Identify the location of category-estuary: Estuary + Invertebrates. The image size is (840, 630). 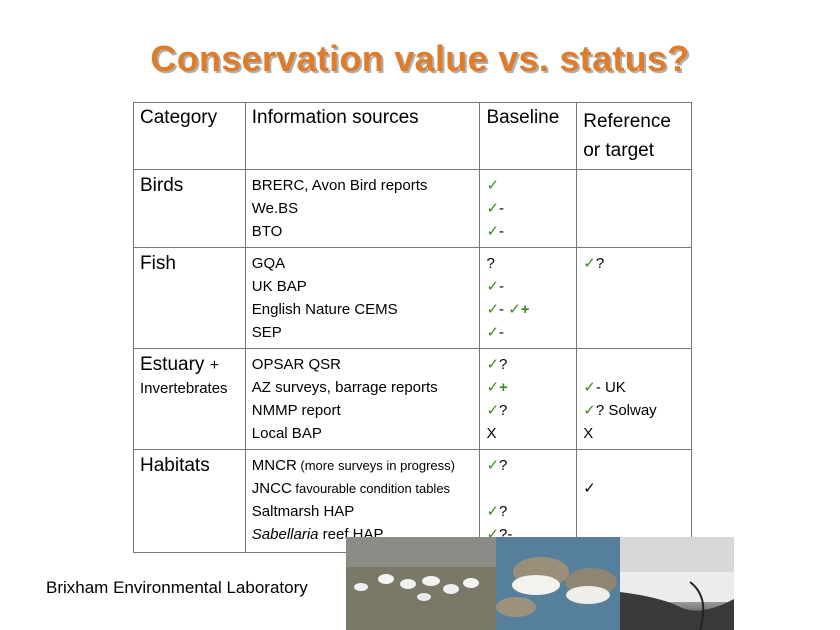
(189, 399).